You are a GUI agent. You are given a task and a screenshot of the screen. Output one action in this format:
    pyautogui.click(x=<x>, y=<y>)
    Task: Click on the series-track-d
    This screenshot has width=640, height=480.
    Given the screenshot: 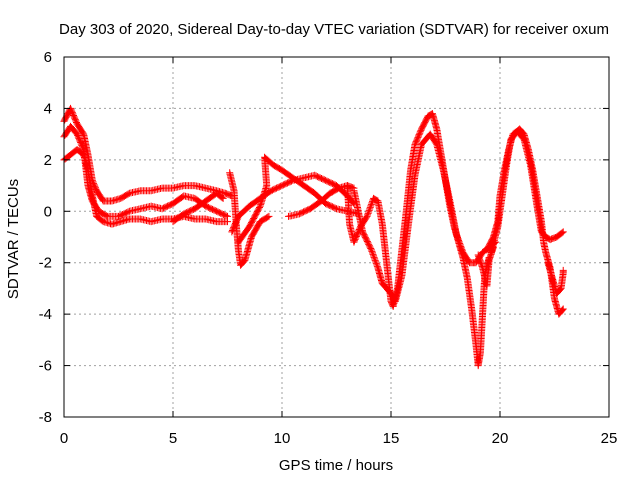 What is the action you would take?
    pyautogui.click(x=198, y=207)
    